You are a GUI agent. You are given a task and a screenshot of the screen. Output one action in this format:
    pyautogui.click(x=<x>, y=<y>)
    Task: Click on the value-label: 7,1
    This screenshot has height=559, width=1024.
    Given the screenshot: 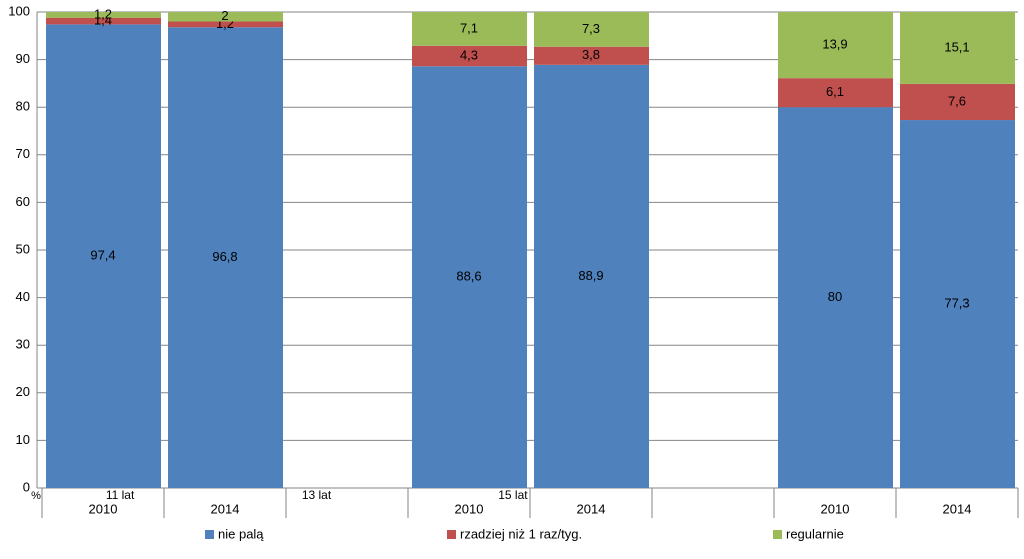 What is the action you would take?
    pyautogui.click(x=469, y=27)
    